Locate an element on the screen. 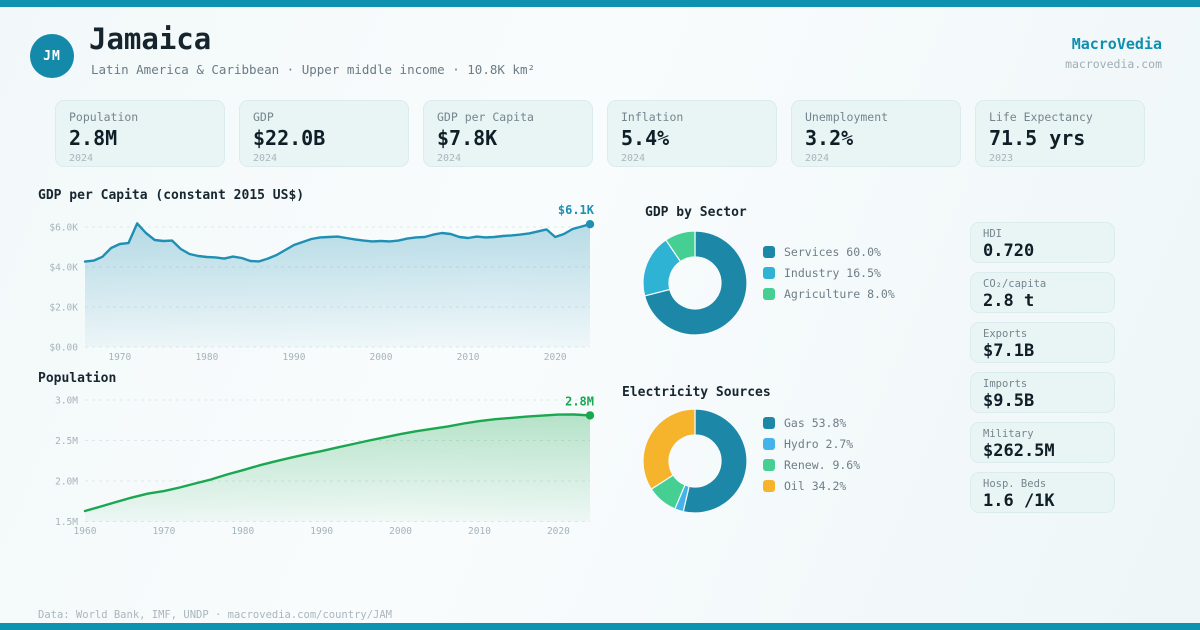 This screenshot has height=630, width=1200. side-card-value: 1.6 /1K is located at coordinates (1019, 501).